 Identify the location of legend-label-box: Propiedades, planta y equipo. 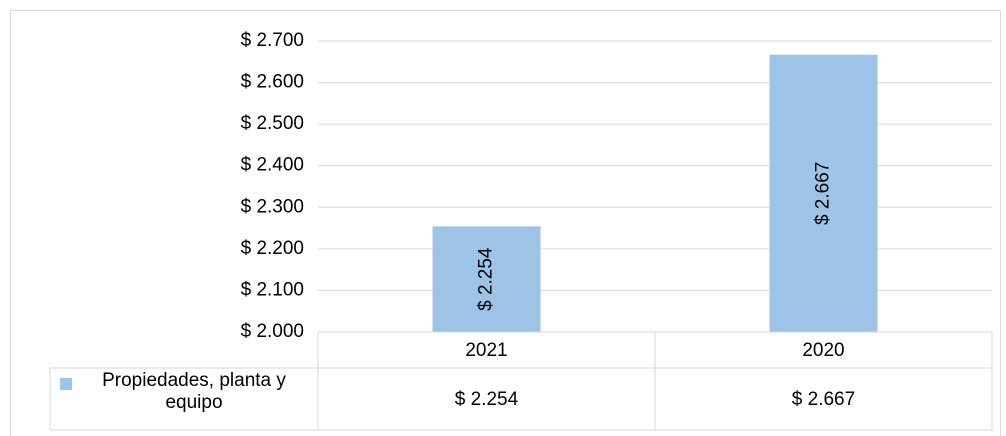
(194, 391).